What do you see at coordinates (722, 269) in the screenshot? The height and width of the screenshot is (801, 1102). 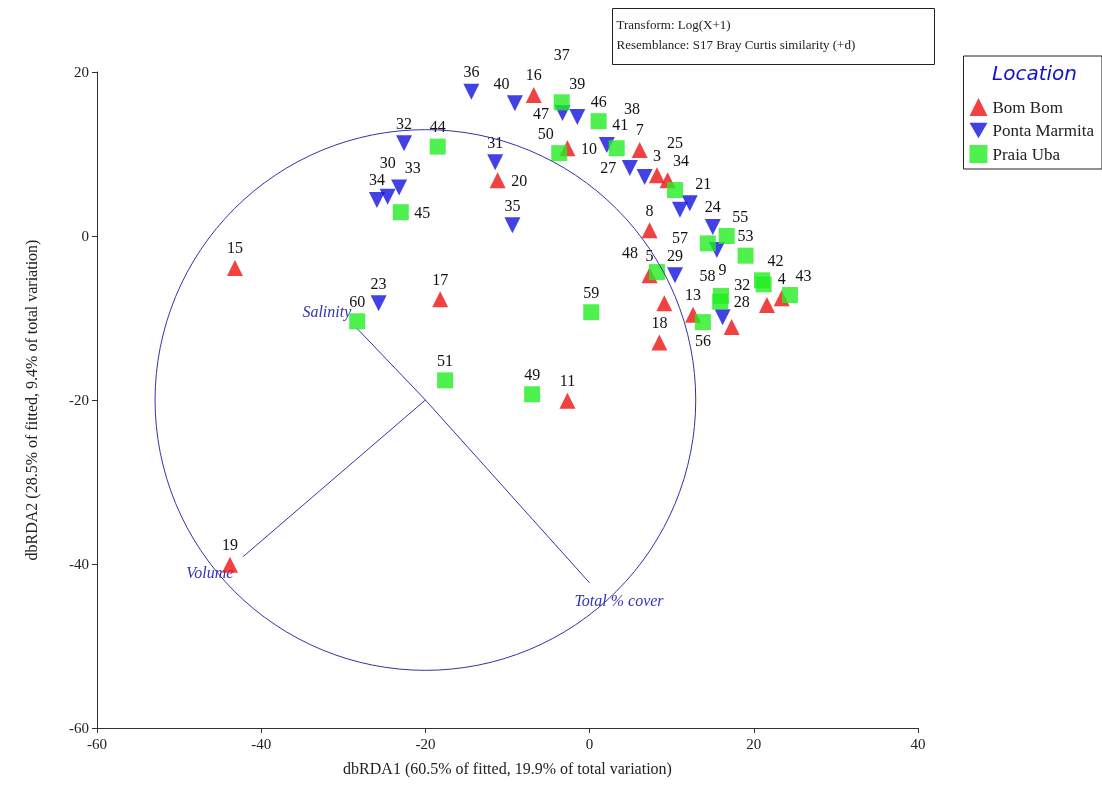 I see `annotation: 9` at bounding box center [722, 269].